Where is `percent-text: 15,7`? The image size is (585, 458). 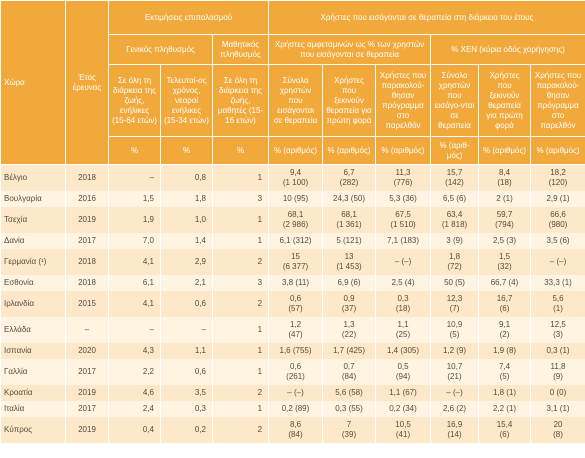
percent-text: 15,7 is located at coordinates (454, 172).